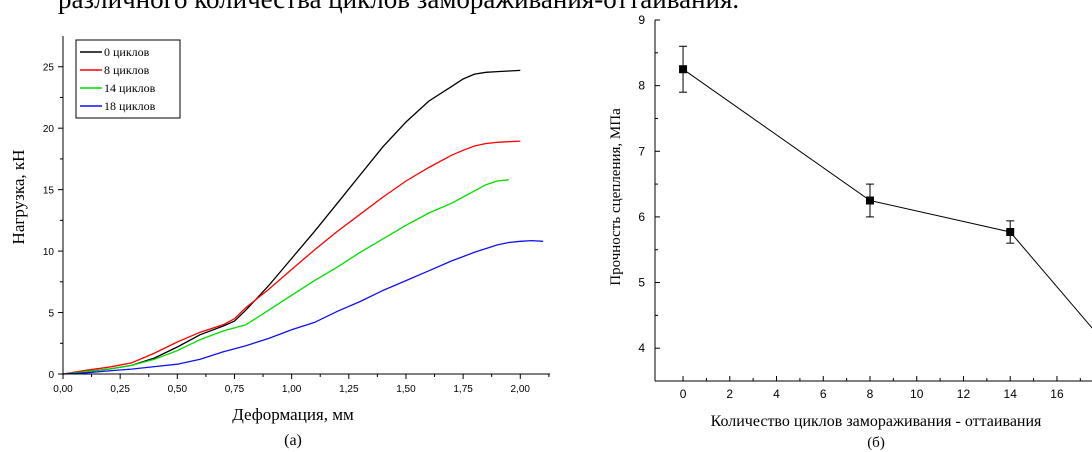 This screenshot has width=1092, height=452. I want to click on x-tick-label: 1,50, so click(406, 389).